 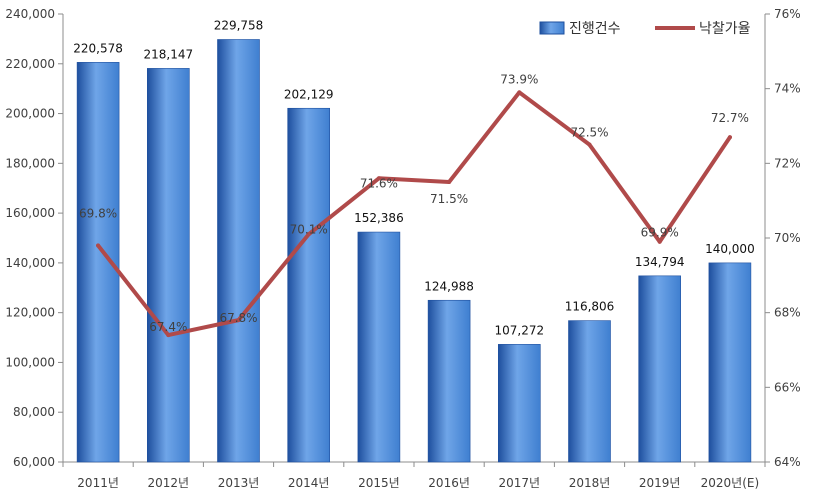 I want to click on right-axis-tick-label: 64%, so click(x=787, y=462).